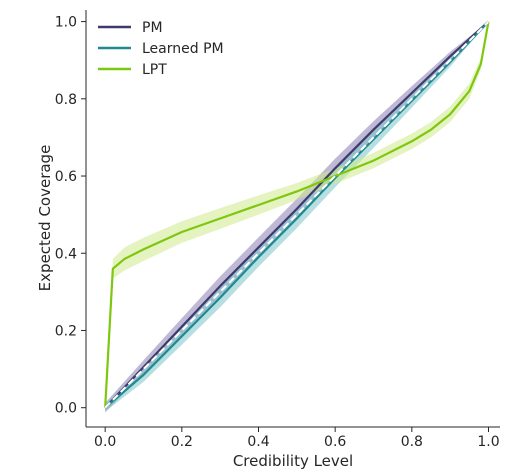 The height and width of the screenshot is (472, 531). I want to click on y-tick-label: 0.2, so click(66, 331).